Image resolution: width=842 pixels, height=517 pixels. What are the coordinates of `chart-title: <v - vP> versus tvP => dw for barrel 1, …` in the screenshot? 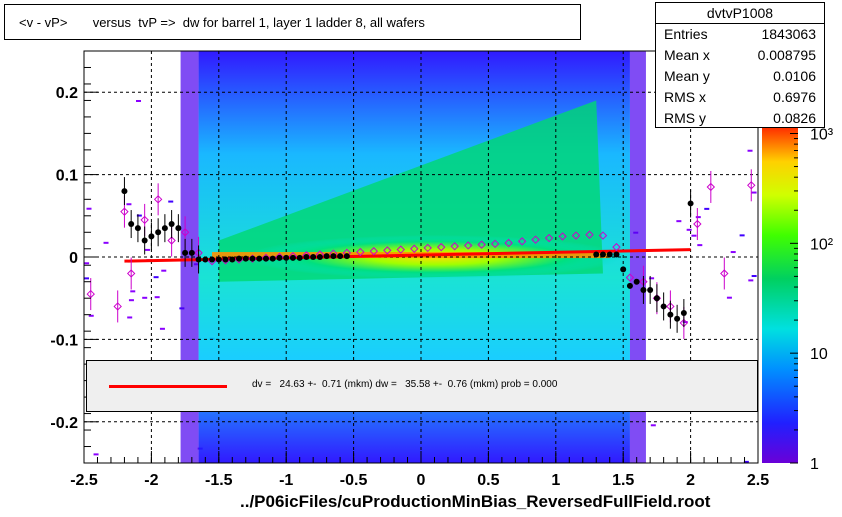 It's located at (222, 22).